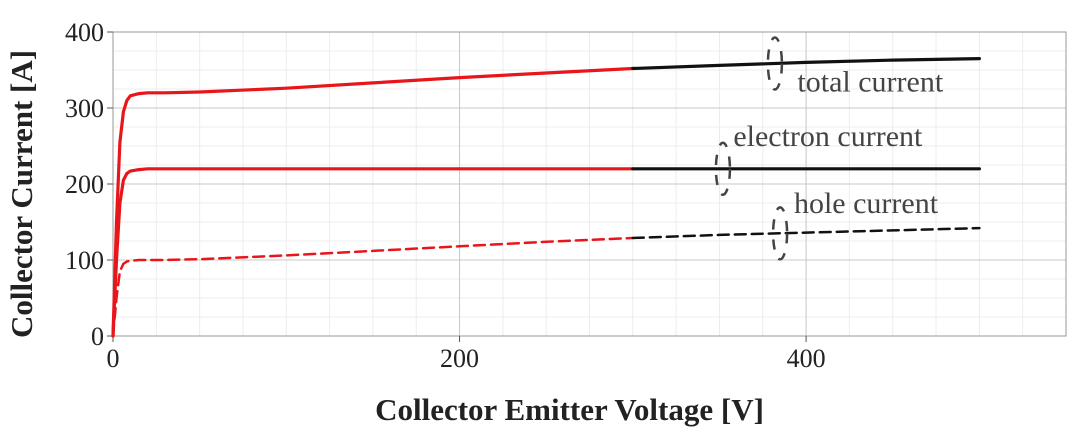 The image size is (1080, 437). Describe the element at coordinates (97, 336) in the screenshot. I see `y-tick-label: 0` at that location.